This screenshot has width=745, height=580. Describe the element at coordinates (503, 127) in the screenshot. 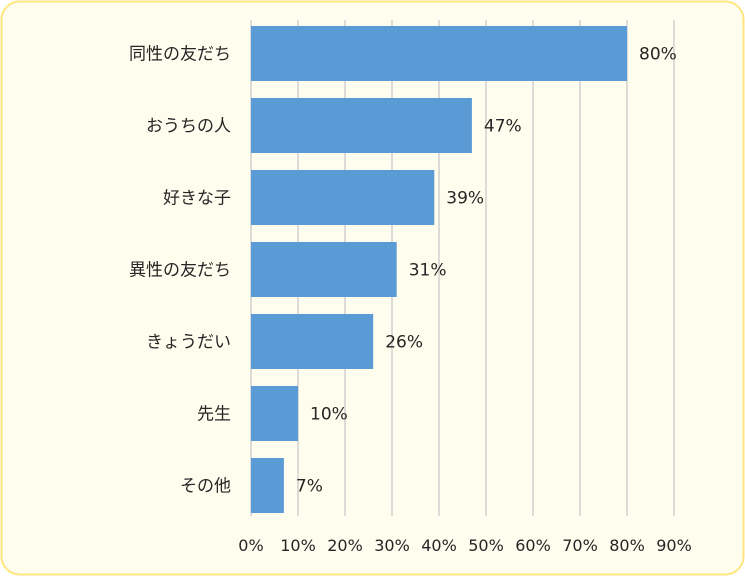

I see `value-label-1: 47%` at that location.